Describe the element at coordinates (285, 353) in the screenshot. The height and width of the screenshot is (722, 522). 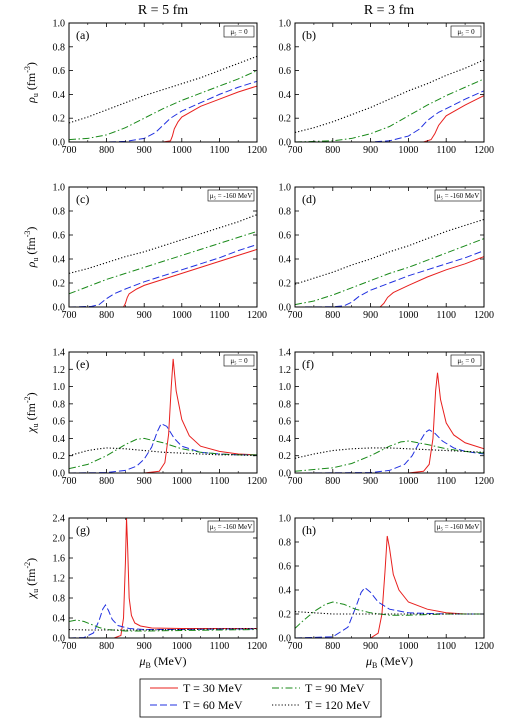
I see `y-tick-label: 1.4` at that location.